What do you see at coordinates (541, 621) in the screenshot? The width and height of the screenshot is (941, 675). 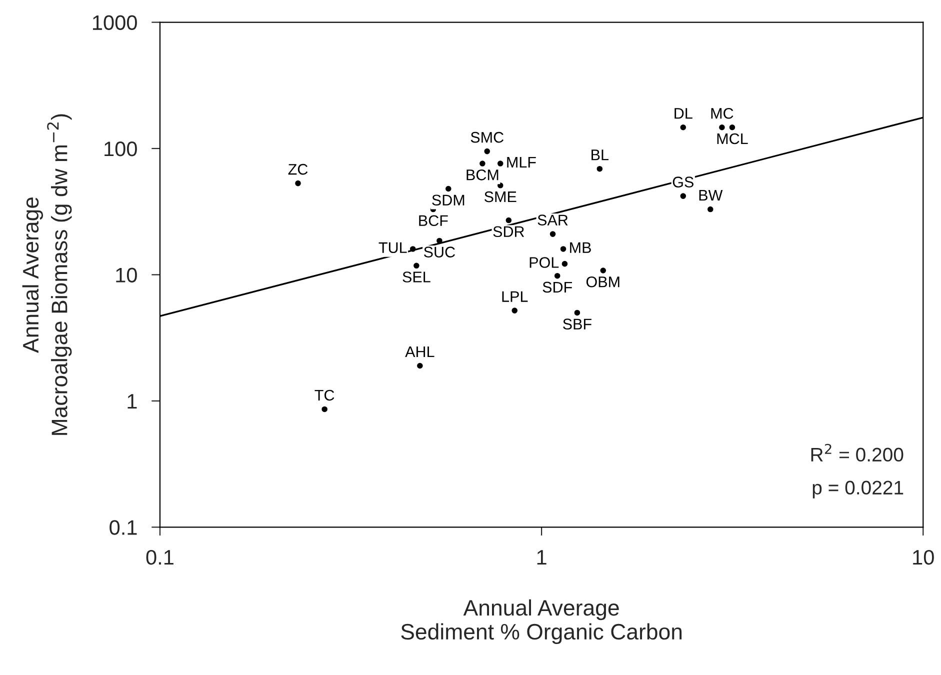 I see `x-axis-title: Annual Average Sediment % Organic Carbon` at bounding box center [541, 621].